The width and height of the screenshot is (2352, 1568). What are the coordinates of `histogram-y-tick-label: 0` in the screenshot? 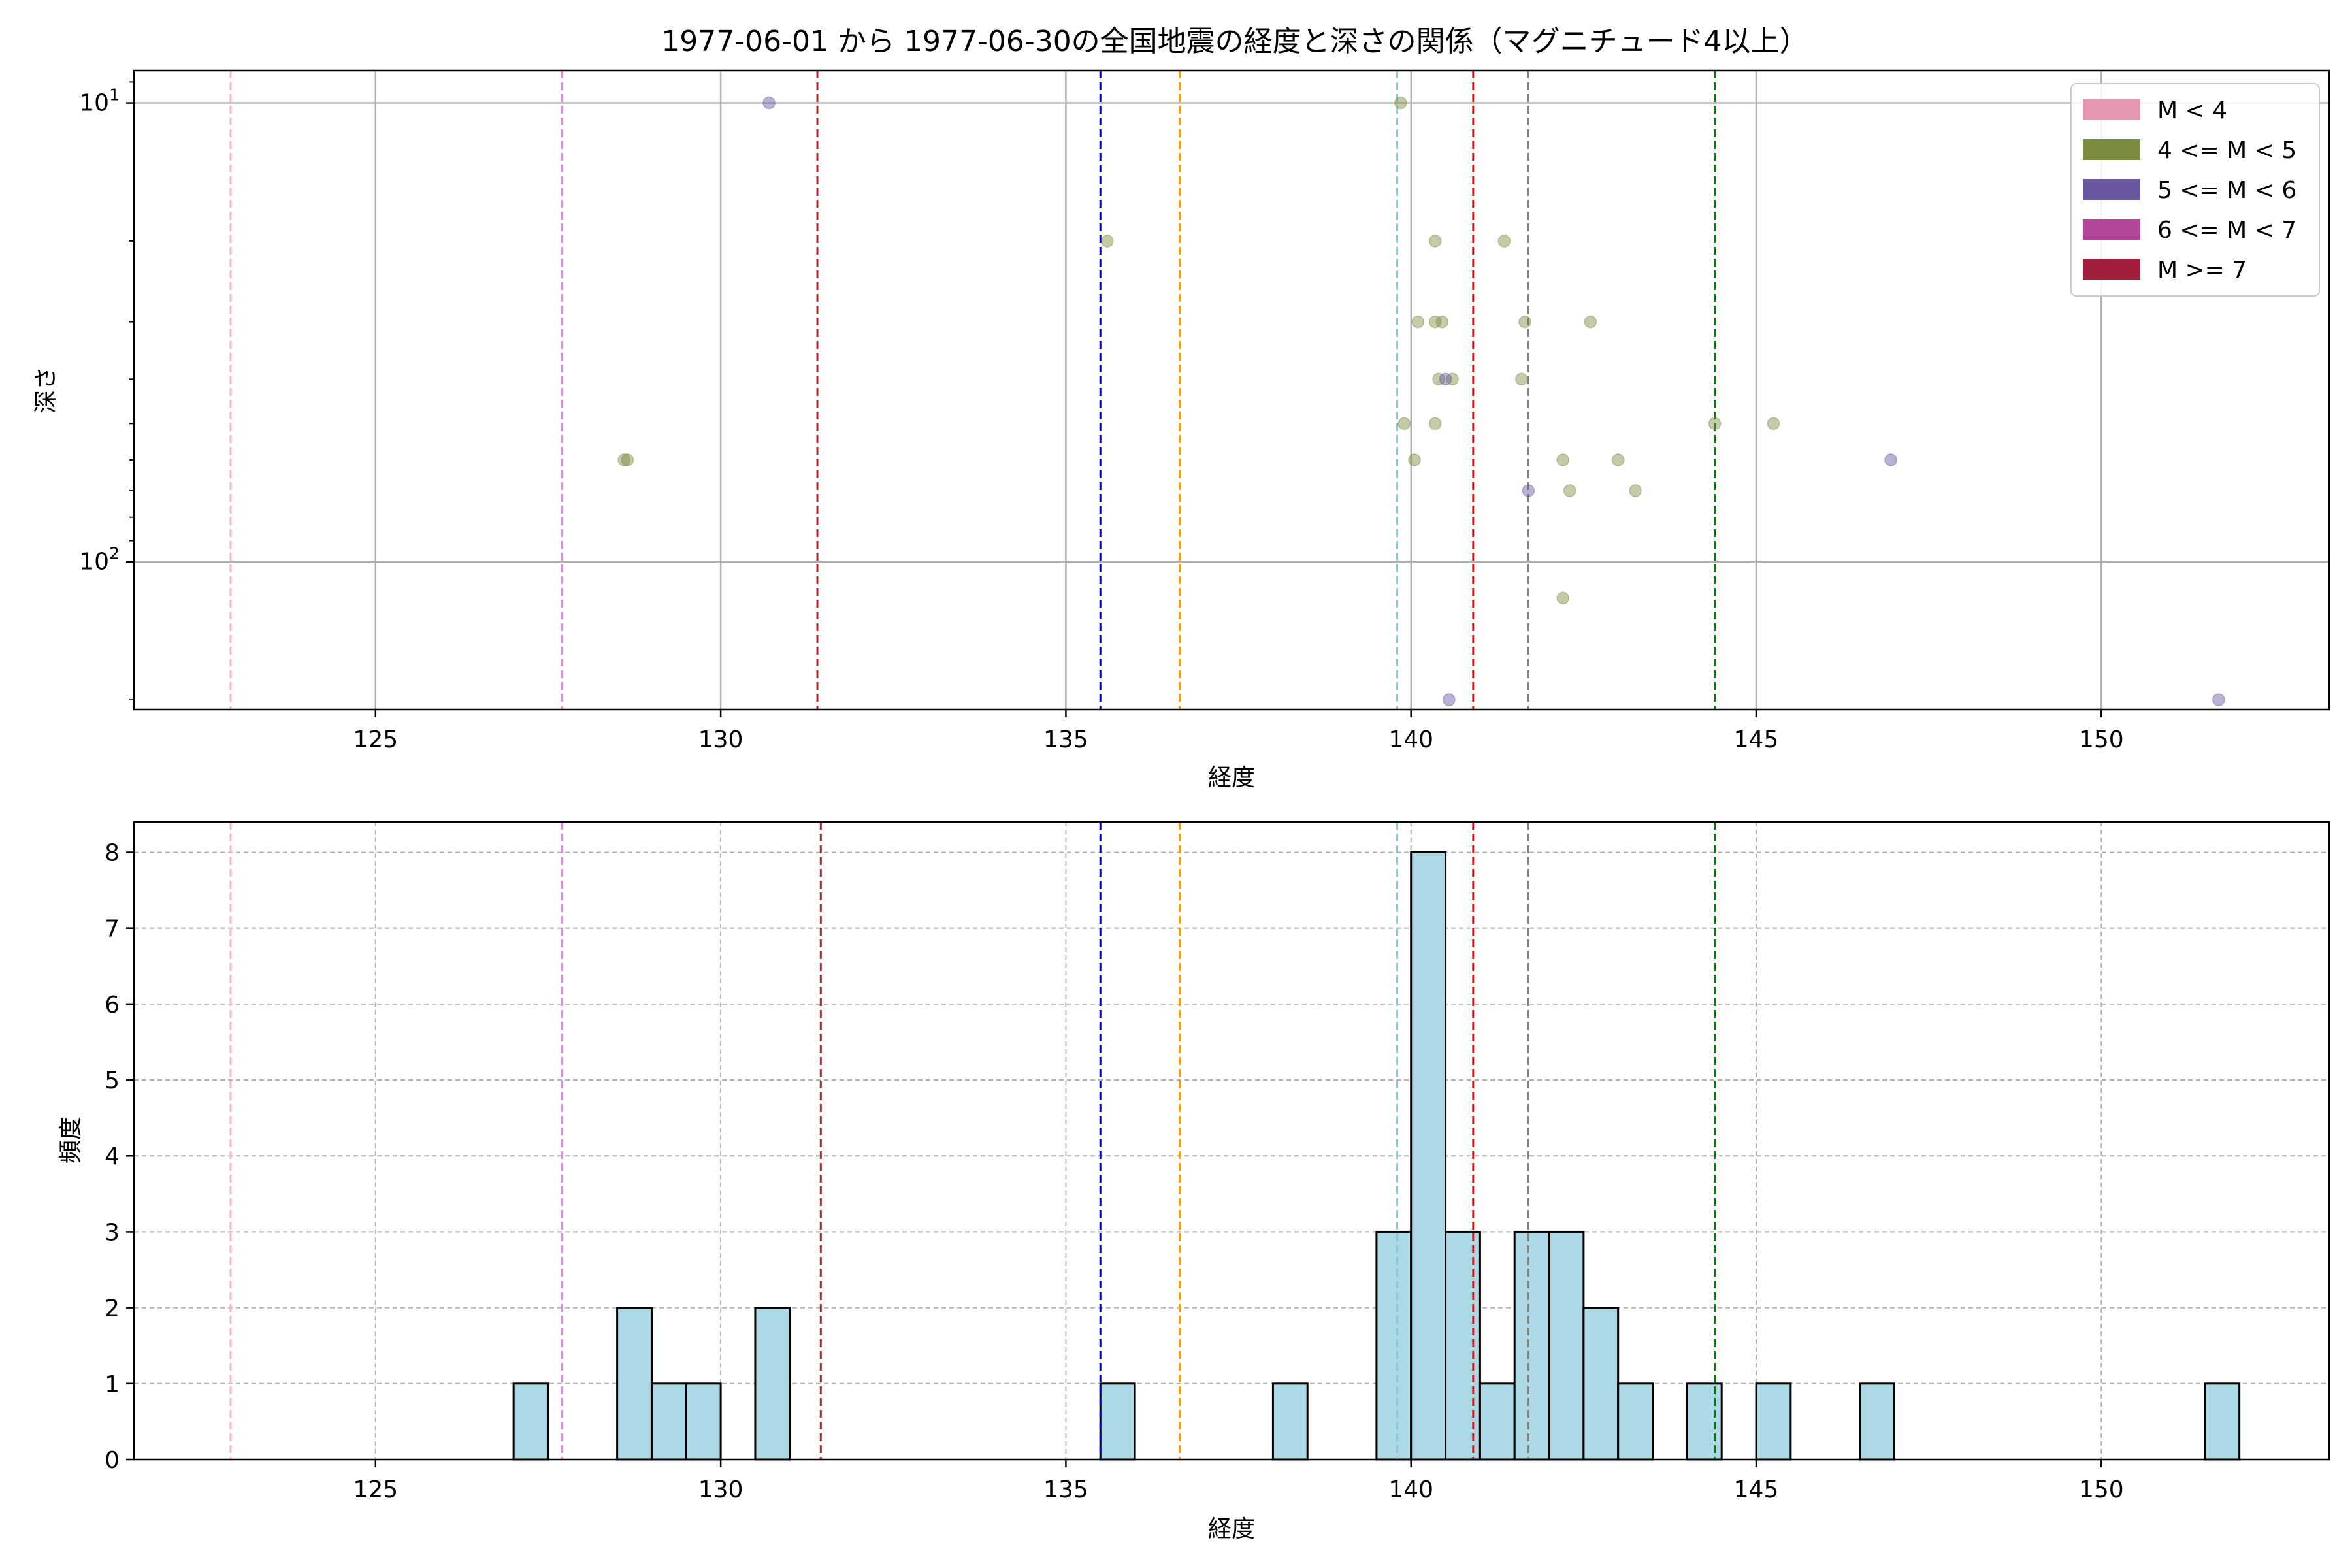 It's located at (112, 1460).